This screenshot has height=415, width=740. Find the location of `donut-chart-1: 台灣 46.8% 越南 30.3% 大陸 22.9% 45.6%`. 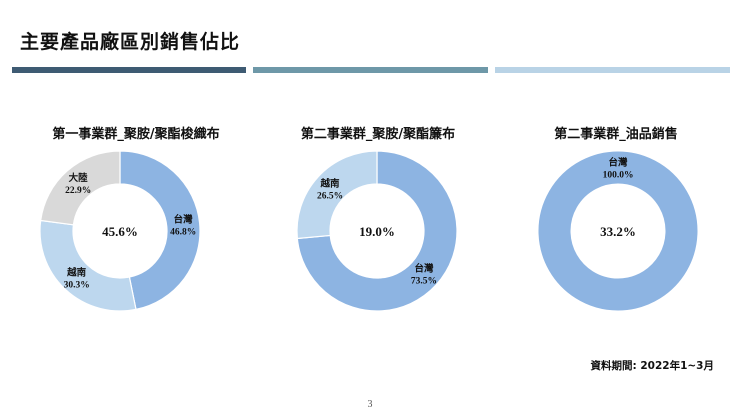

donut-chart-1: 台灣 46.8% 越南 30.3% 大陸 22.9% 45.6% is located at coordinates (120, 231).